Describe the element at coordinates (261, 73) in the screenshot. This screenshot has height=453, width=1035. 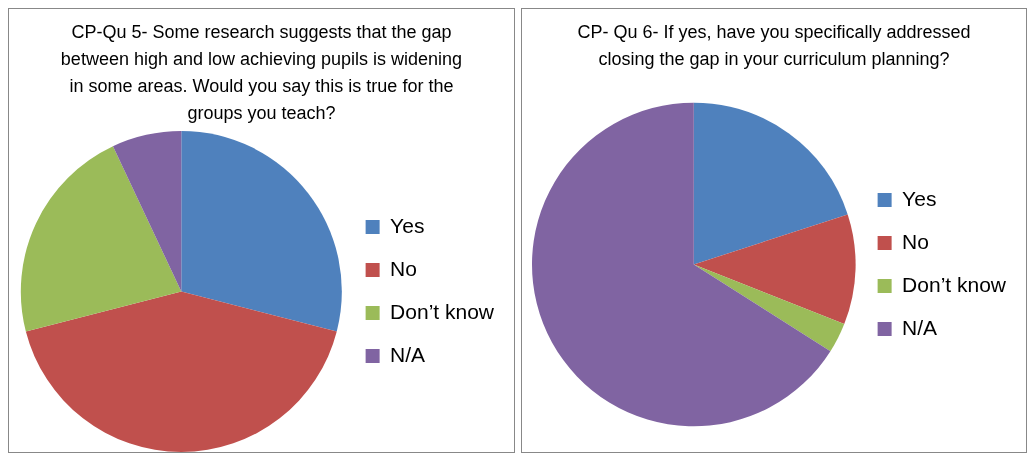
I see `chart-title: CP-Qu 5- Some research suggests that the gap between high and low achieving pupils is widening in some areas. Would you say this is true for the groups you teach?` at that location.